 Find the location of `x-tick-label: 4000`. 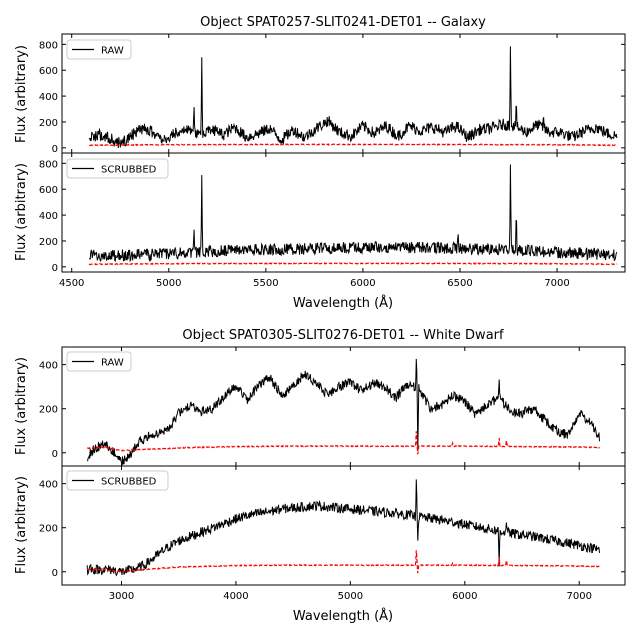

x-tick-label: 4000 is located at coordinates (235, 596).